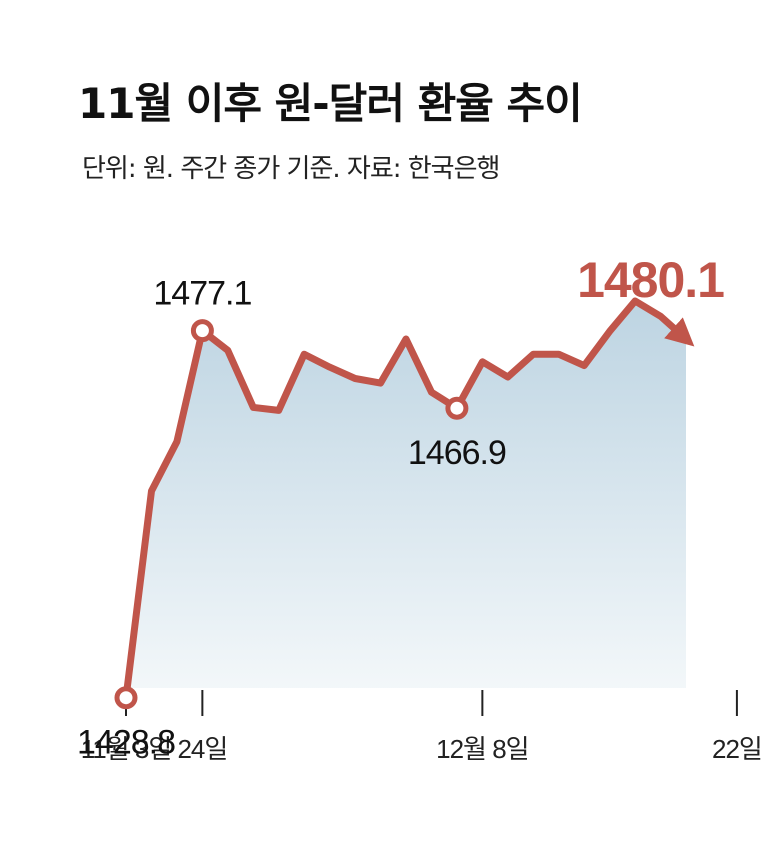 The width and height of the screenshot is (775, 858). Describe the element at coordinates (291, 169) in the screenshot. I see `chart-subtitle: 단위: 원. 주간 종가 기준. 자료: 한국은행` at that location.